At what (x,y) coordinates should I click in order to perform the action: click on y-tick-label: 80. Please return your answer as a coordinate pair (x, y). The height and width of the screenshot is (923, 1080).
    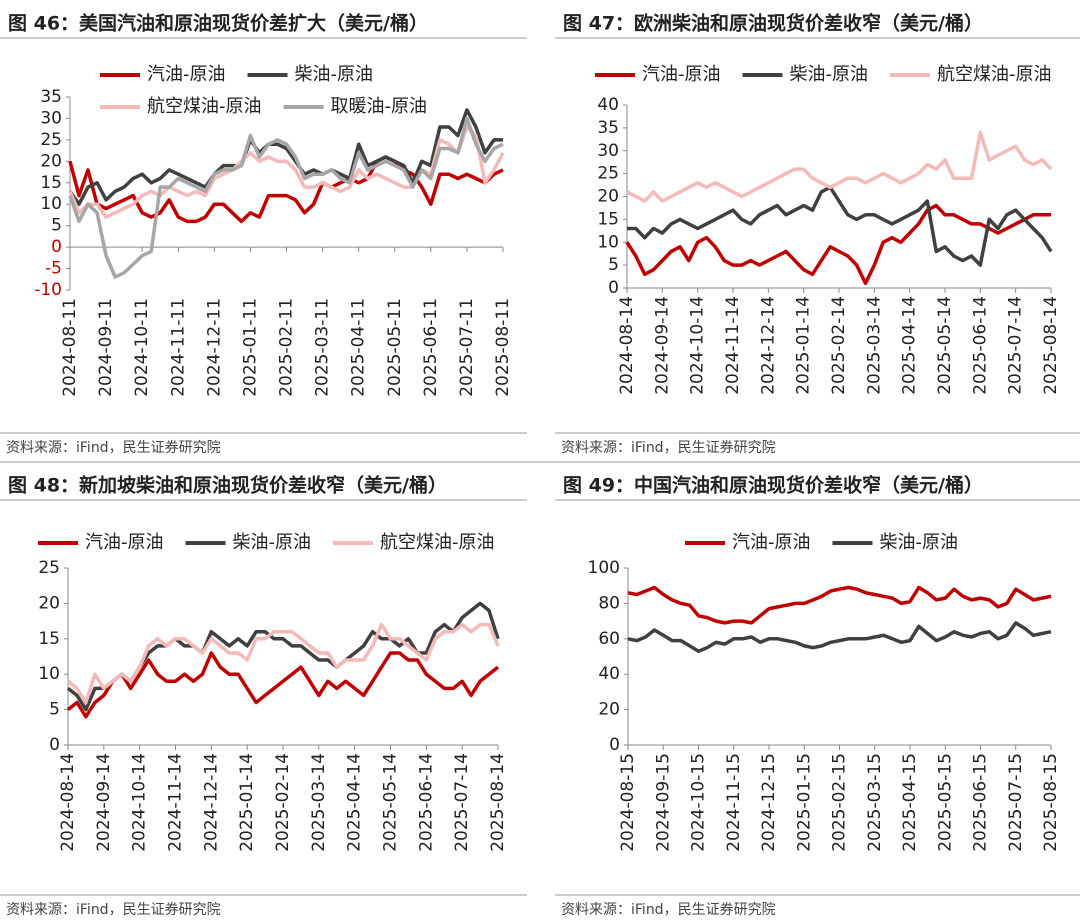
    Looking at the image, I should click on (609, 603).